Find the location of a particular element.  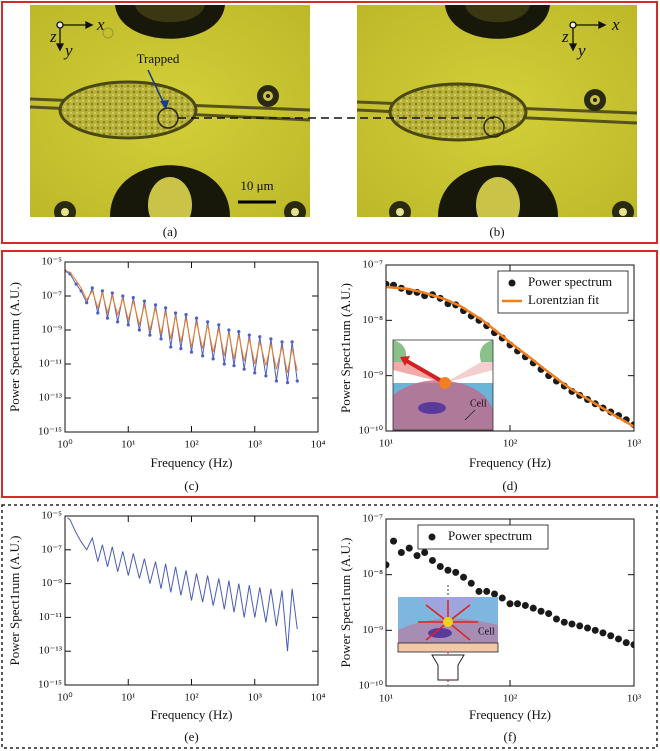

micrograph is located at coordinates (170, 111).